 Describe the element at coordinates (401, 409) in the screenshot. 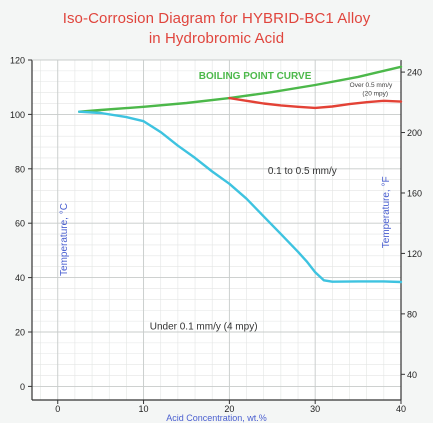

I see `x-tick-label: 40` at that location.